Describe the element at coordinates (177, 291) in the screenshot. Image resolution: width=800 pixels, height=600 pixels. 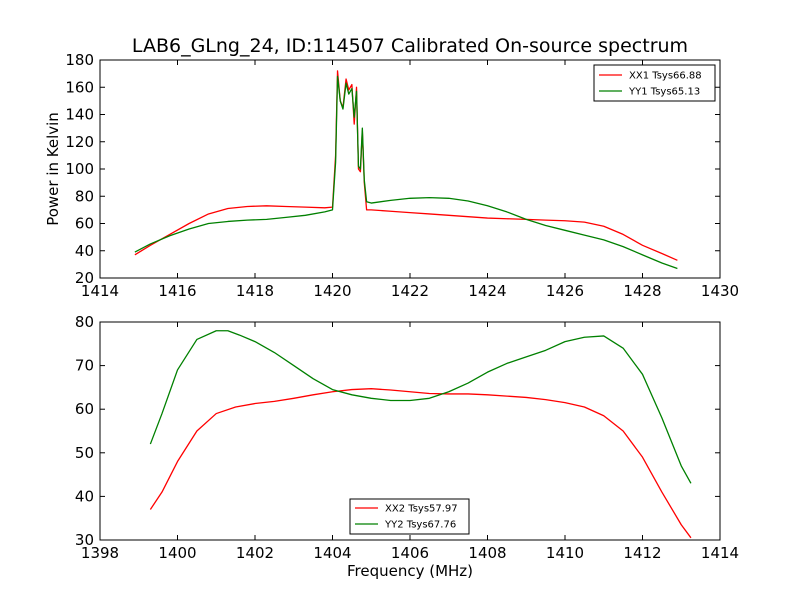
I see `top-x-tick-label: 1416` at that location.